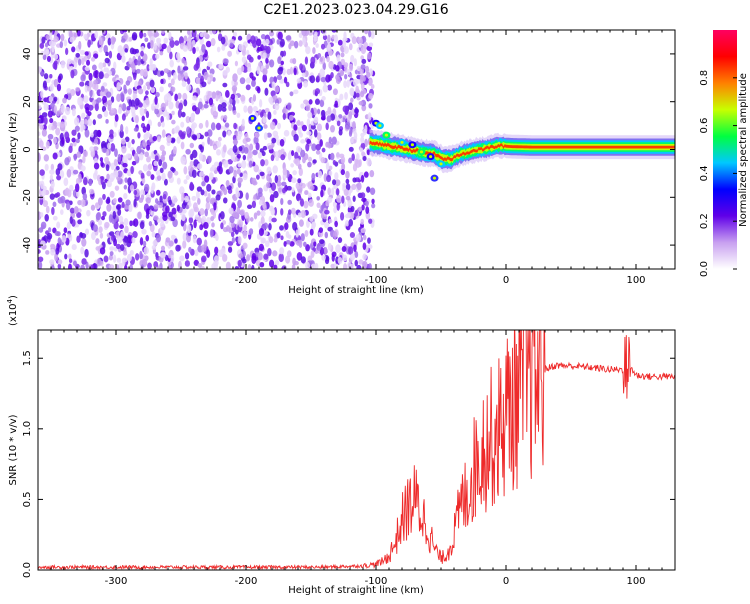  I want to click on colorbar-gradient, so click(725, 149).